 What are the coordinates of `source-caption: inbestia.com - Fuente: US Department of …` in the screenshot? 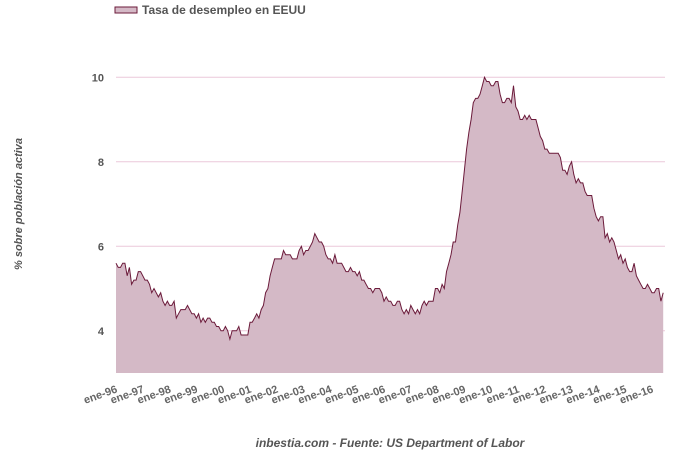 It's located at (391, 443).